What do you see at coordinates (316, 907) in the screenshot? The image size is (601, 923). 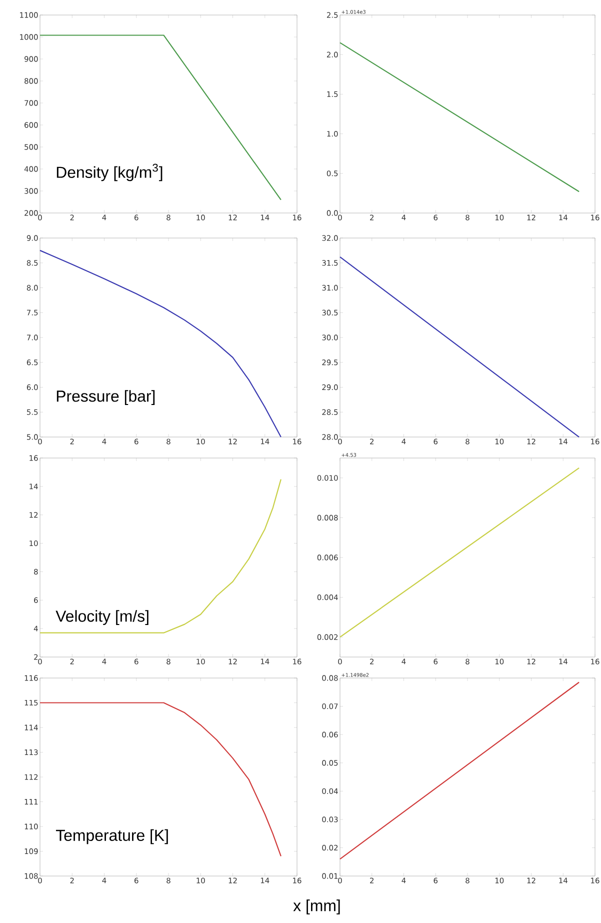 I see `x-axis-title: x [mm]` at bounding box center [316, 907].